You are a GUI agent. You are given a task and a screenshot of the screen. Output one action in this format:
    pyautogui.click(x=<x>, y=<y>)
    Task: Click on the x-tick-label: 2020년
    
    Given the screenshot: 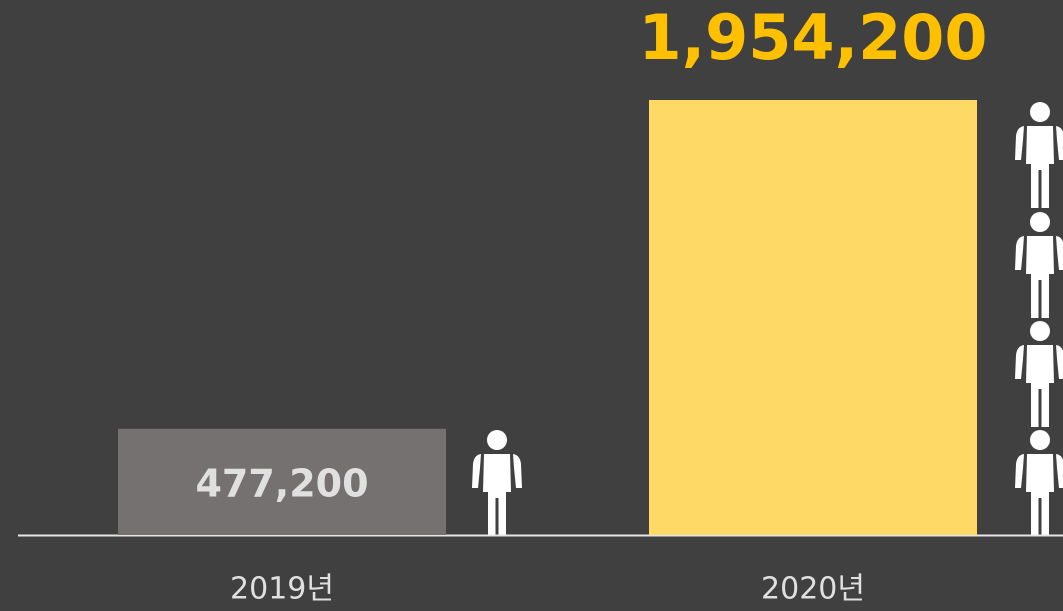 What is the action you would take?
    pyautogui.click(x=813, y=589)
    